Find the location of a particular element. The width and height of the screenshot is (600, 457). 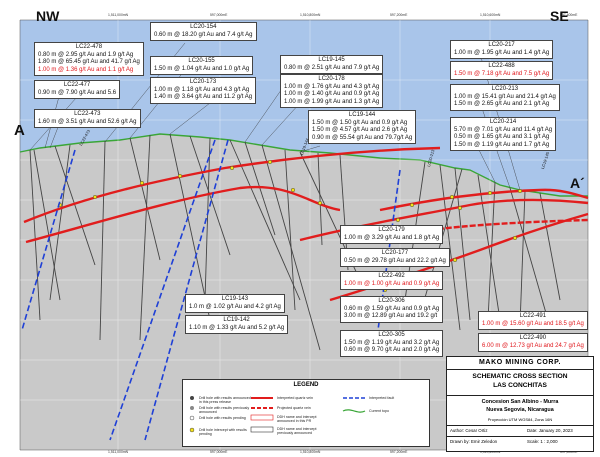

intercept-line: 0.60 m @ 18.20 g/t Au and 7.4 g/t Ag is located at coordinates (203, 34).